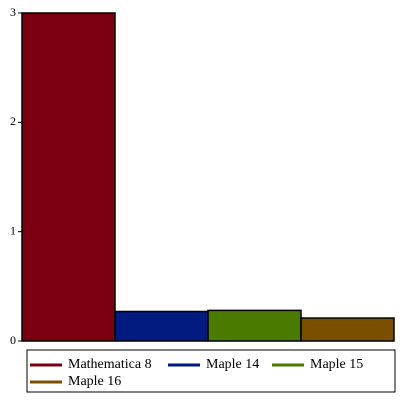  Describe the element at coordinates (110, 364) in the screenshot. I see `legend-label: Mathematica 8` at that location.